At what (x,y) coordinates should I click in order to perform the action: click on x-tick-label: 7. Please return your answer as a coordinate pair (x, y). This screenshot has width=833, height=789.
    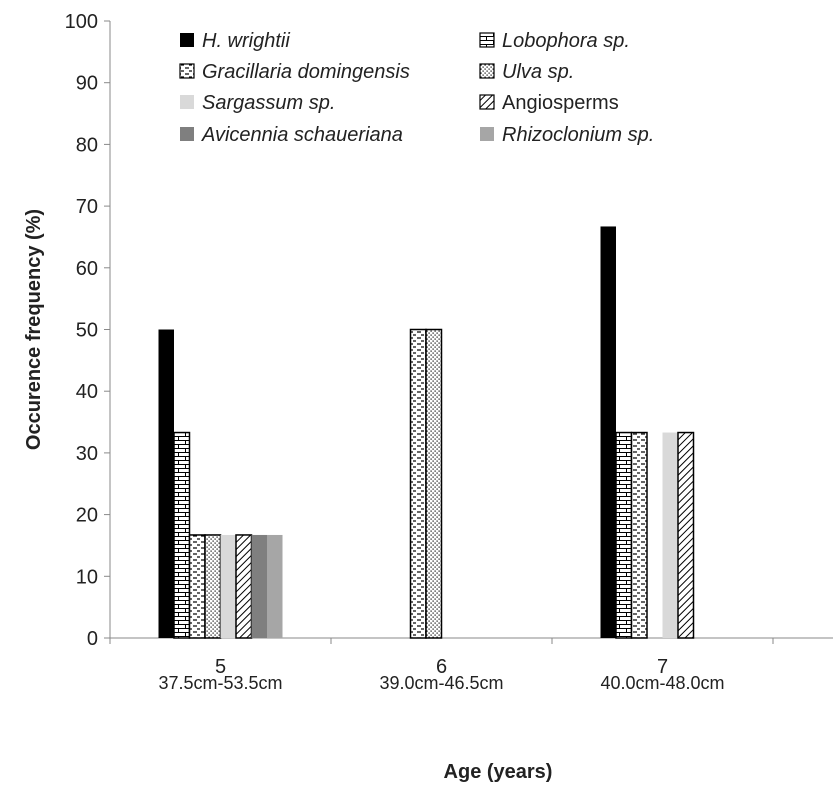
    Looking at the image, I should click on (662, 667).